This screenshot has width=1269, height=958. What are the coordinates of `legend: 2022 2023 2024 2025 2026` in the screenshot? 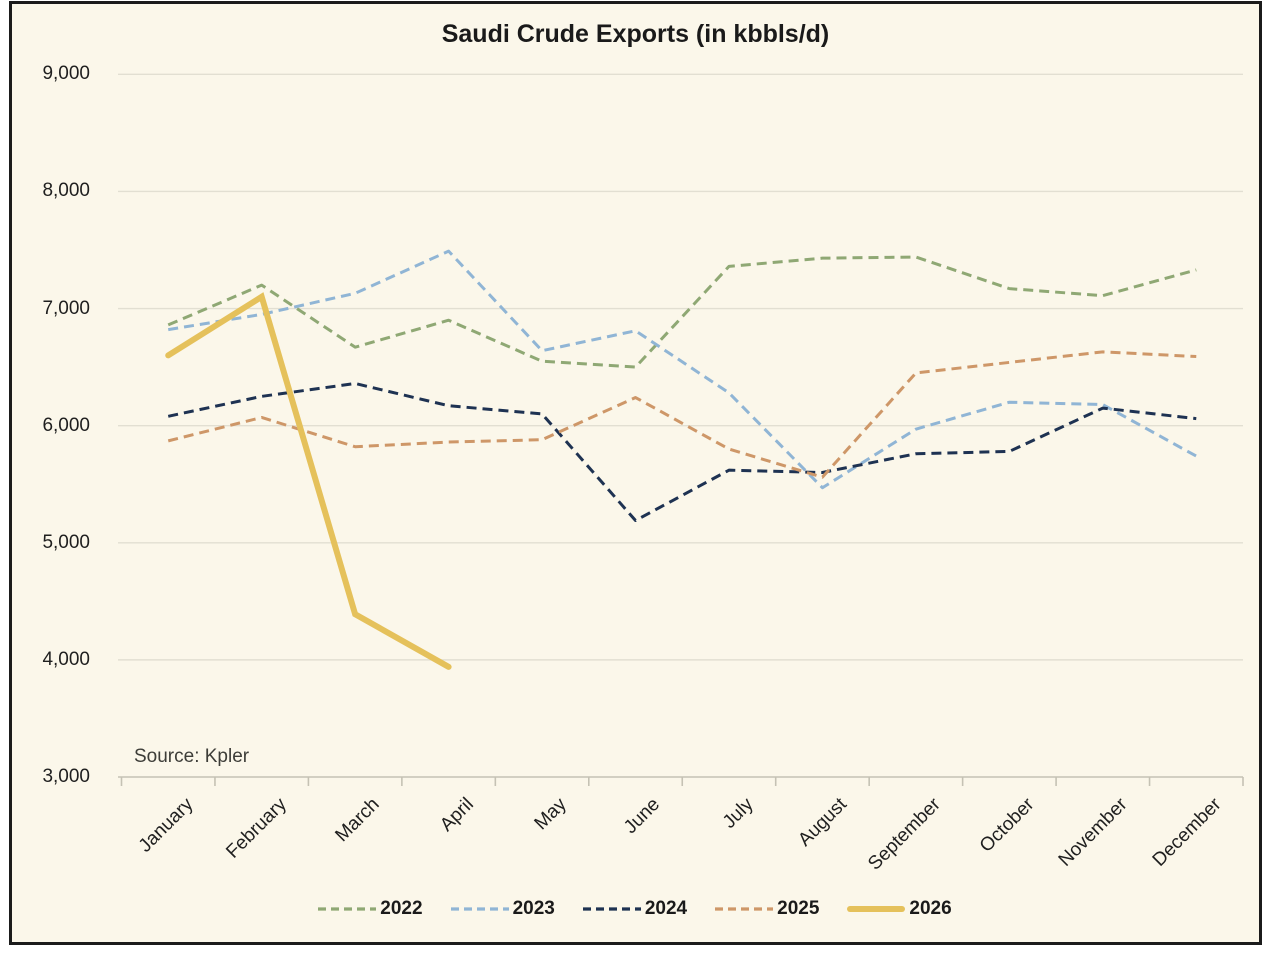 It's located at (634, 909).